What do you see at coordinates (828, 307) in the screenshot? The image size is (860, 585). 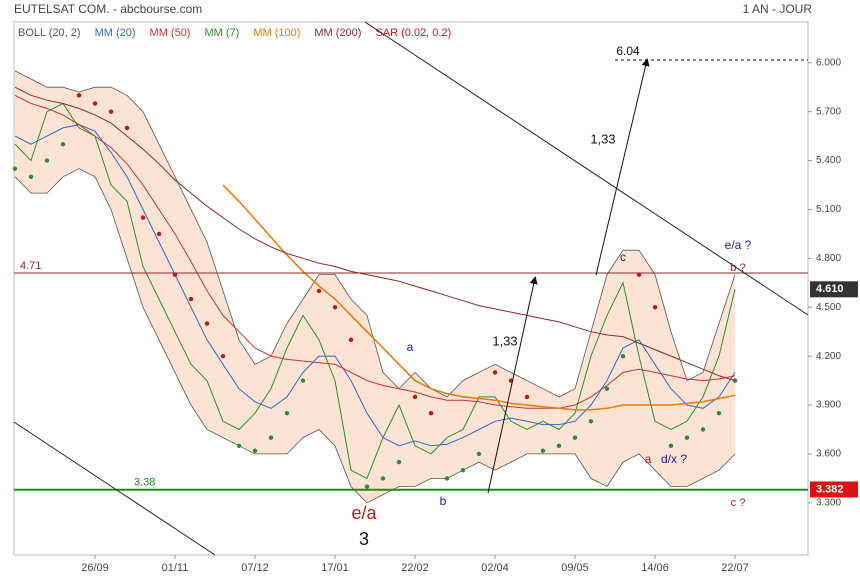 I see `y-tick-label: 4.500` at bounding box center [828, 307].